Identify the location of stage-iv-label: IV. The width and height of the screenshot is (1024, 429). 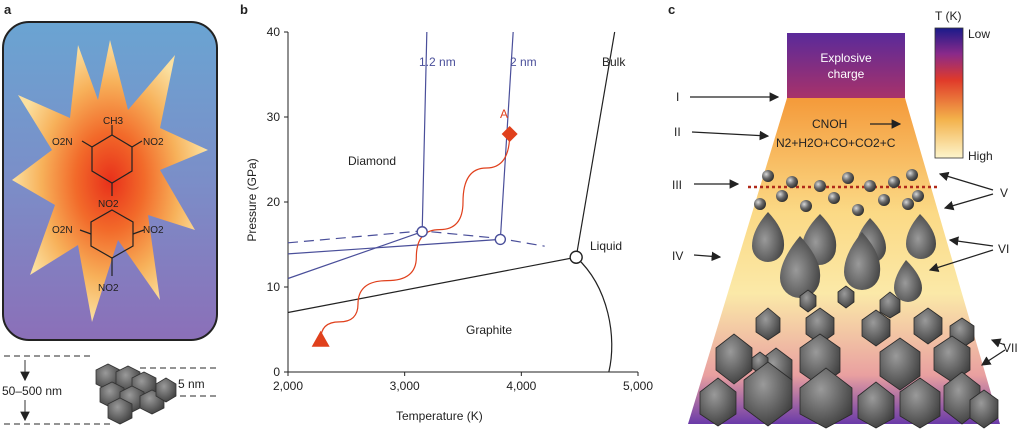
(677, 256).